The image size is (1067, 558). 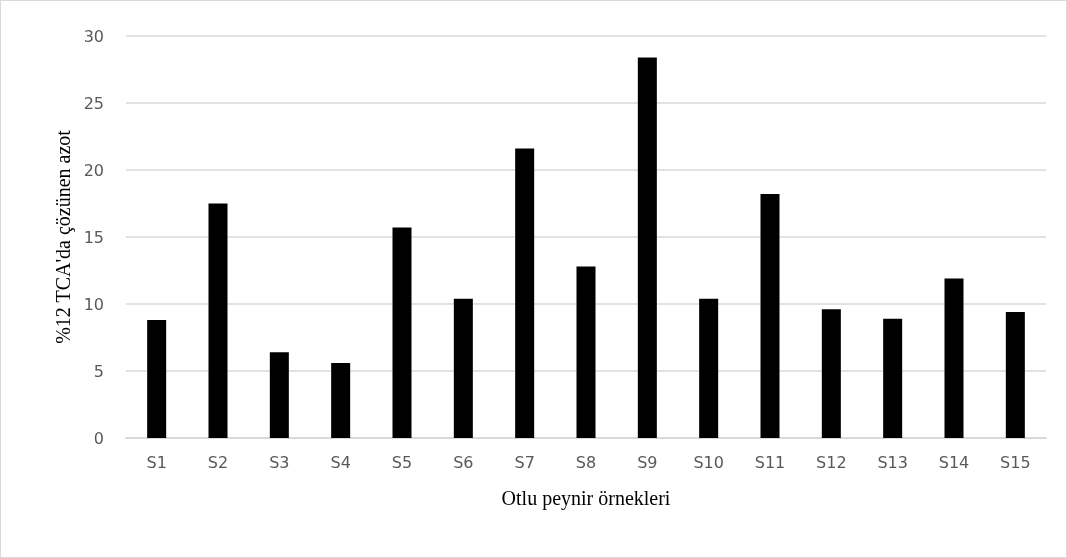 What do you see at coordinates (708, 462) in the screenshot?
I see `x-tick-label: S10` at bounding box center [708, 462].